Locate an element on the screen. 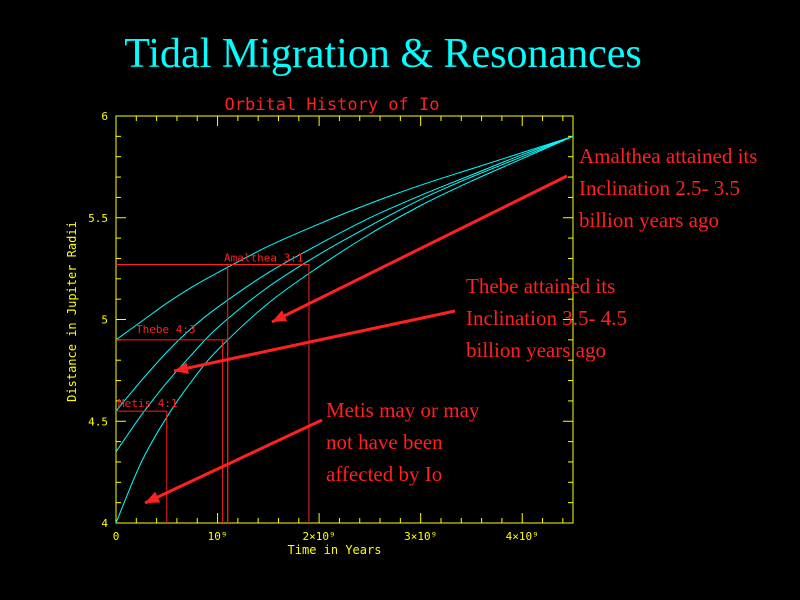 This screenshot has height=600, width=800. metis-arrow-head is located at coordinates (153, 497).